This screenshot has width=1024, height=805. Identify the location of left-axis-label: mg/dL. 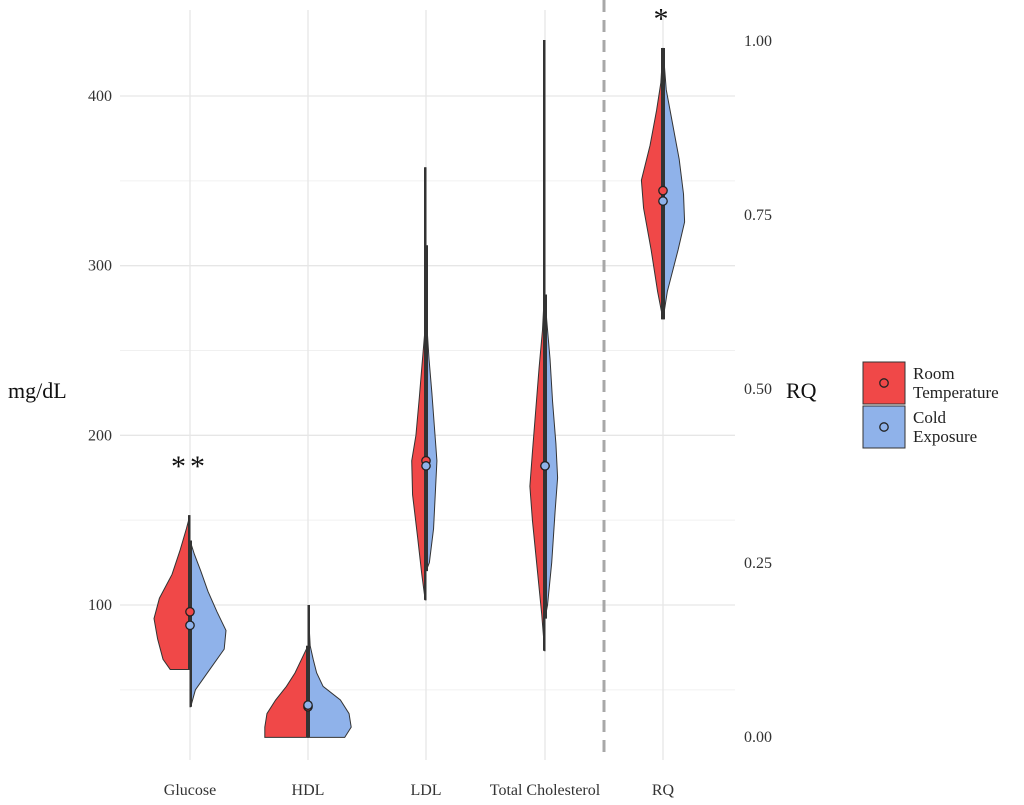
(37, 390).